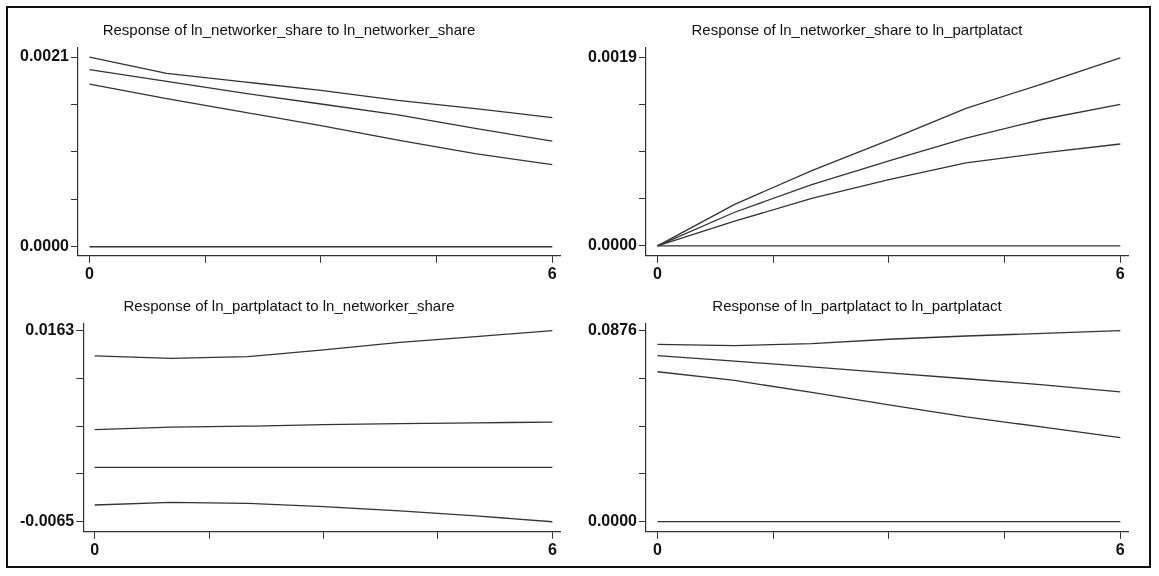  I want to click on chart-title: Response of ln_networker_share to ln_networker_share, so click(289, 30).